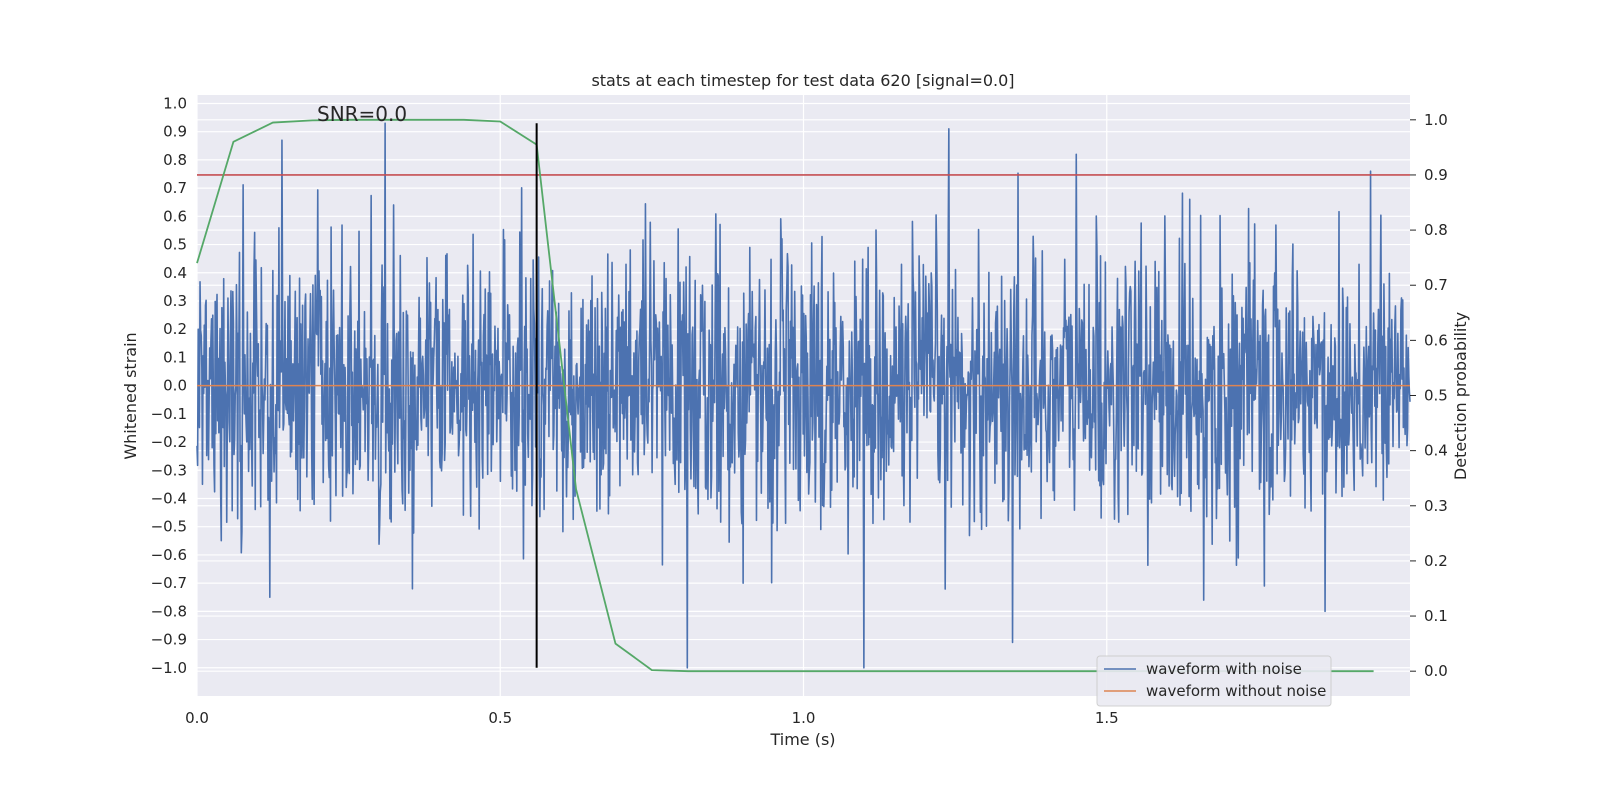 This screenshot has height=800, width=1600. What do you see at coordinates (1460, 396) in the screenshot?
I see `y2-axis-label: Detection probability` at bounding box center [1460, 396].